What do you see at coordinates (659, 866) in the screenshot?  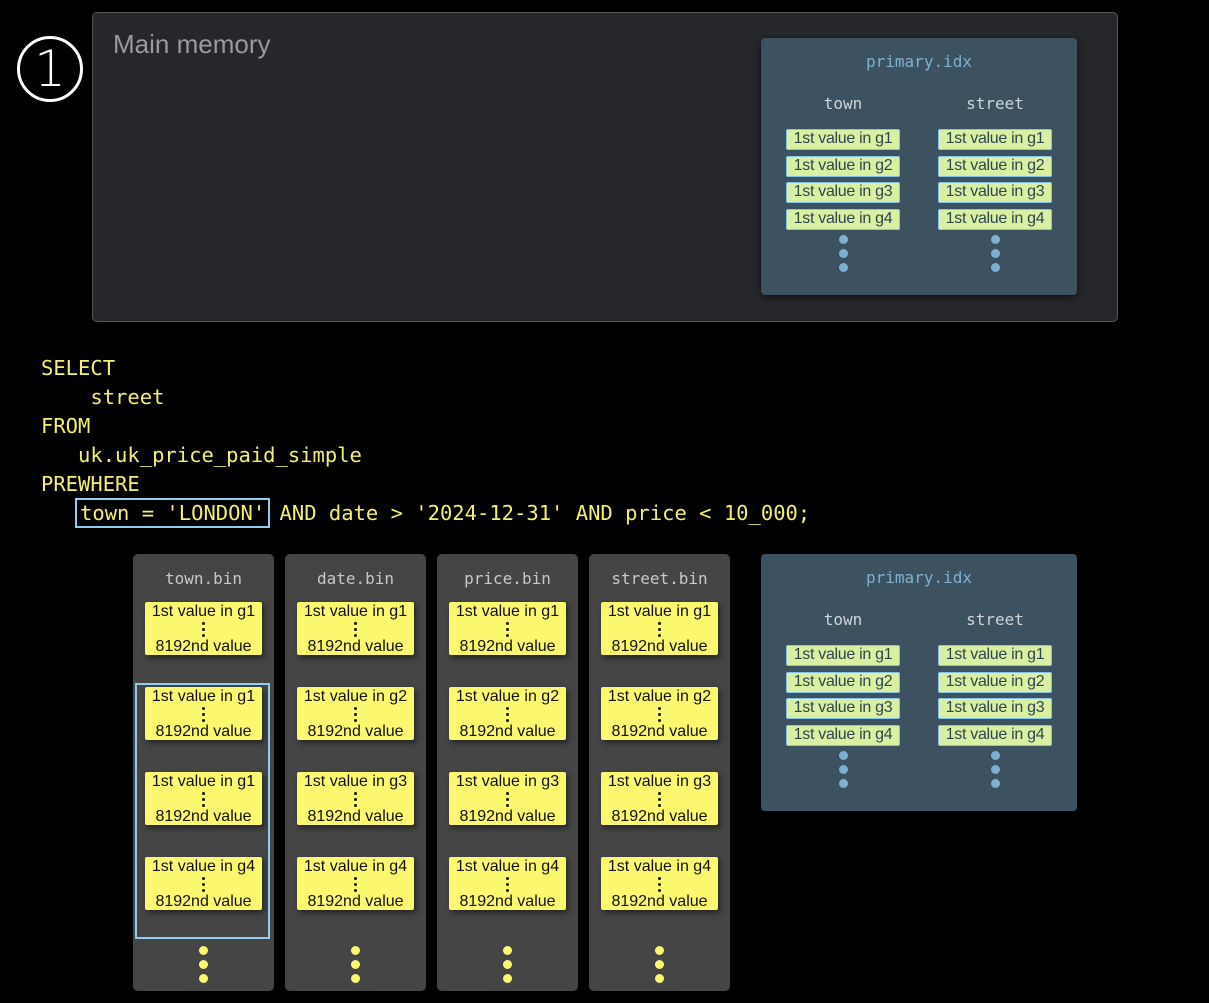 I see `granule-first-value: 1st value in g4` at bounding box center [659, 866].